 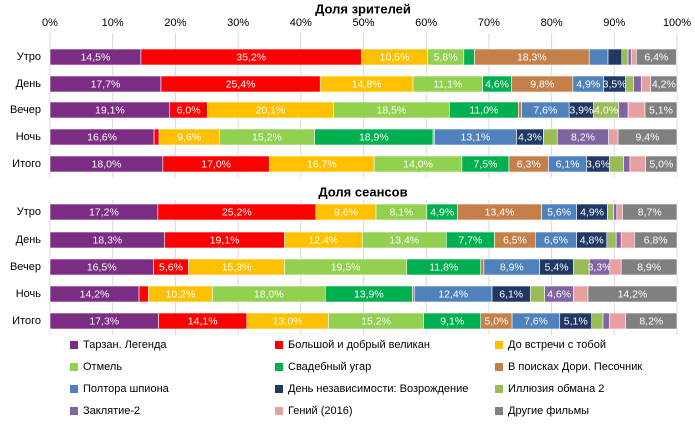 I want to click on value-label: 17,2%, so click(x=104, y=212).